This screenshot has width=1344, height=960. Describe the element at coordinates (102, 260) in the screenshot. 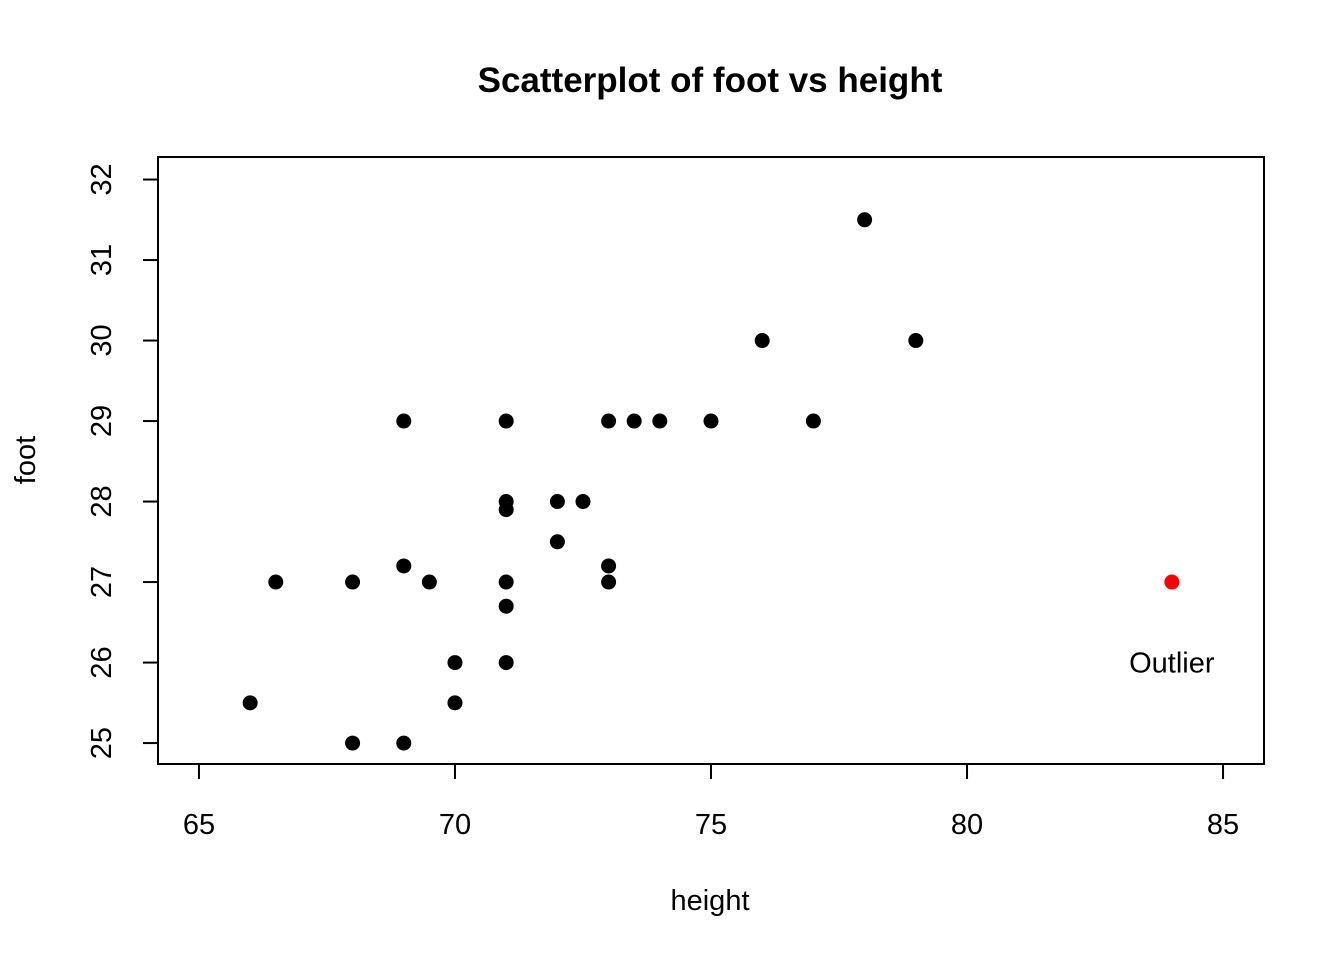

I see `y-tick-label: 31` at that location.